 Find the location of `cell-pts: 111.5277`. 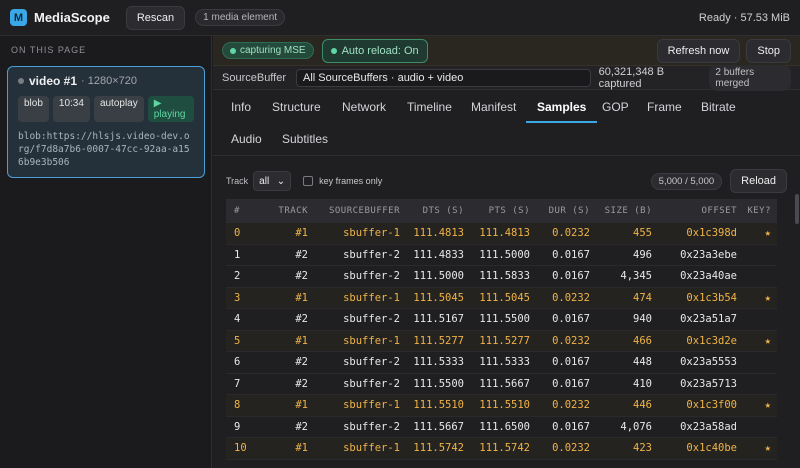

cell-pts: 111.5277 is located at coordinates (504, 340).